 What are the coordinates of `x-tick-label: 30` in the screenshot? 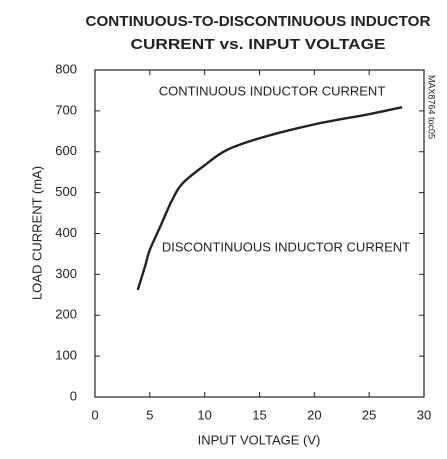 It's located at (424, 414).